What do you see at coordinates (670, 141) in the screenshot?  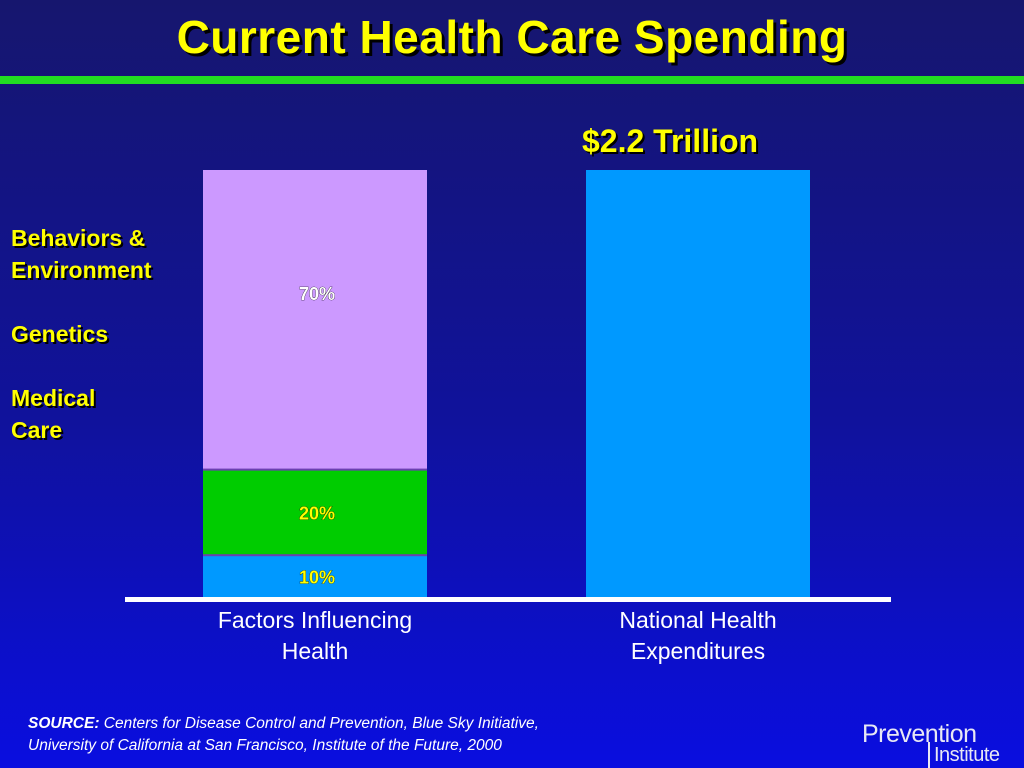 I see `expenditure-annotation: $2.2 Trillion` at bounding box center [670, 141].